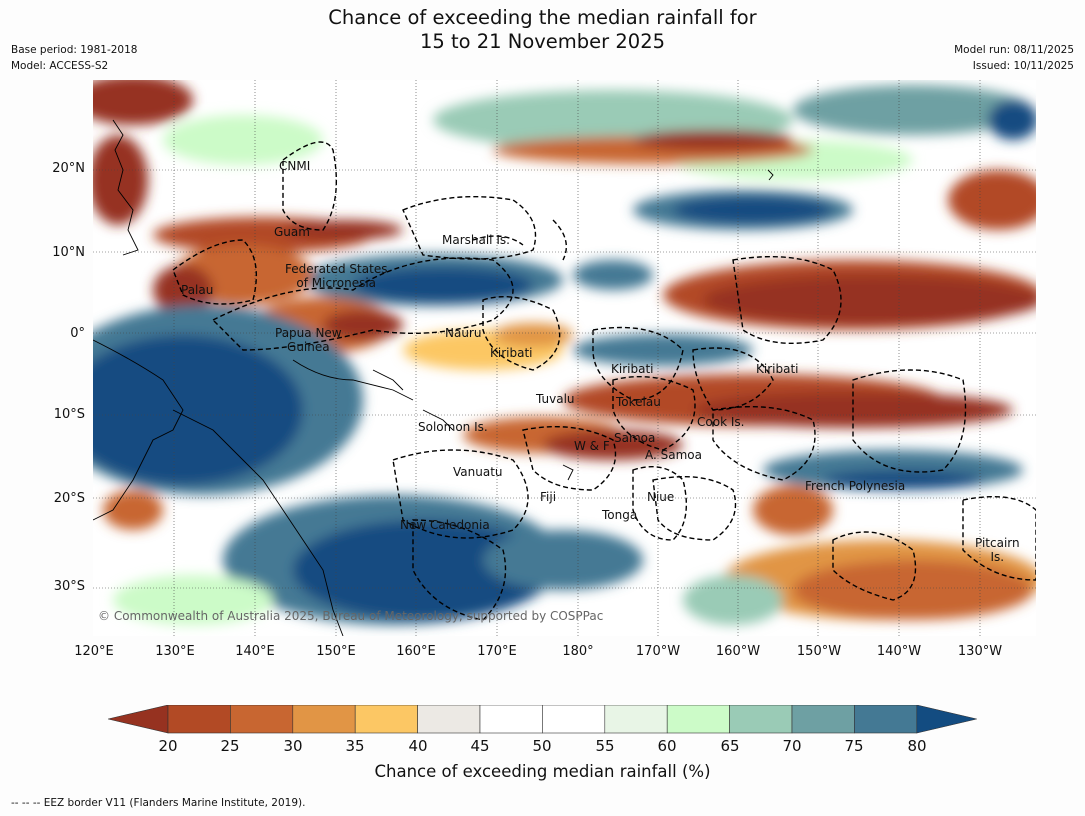 This screenshot has width=1085, height=816. I want to click on png-line-1: Papua New, so click(308, 333).